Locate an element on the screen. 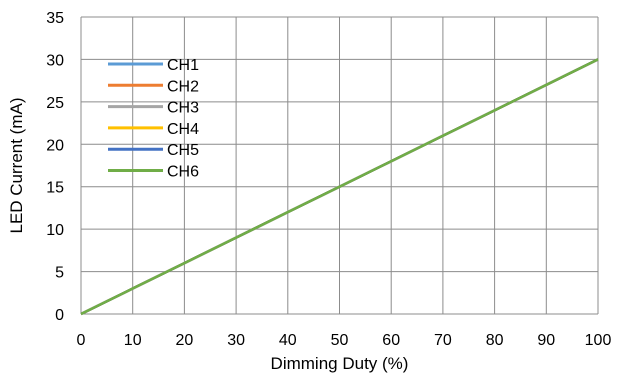  y-tick-label: 0 is located at coordinates (59, 315).